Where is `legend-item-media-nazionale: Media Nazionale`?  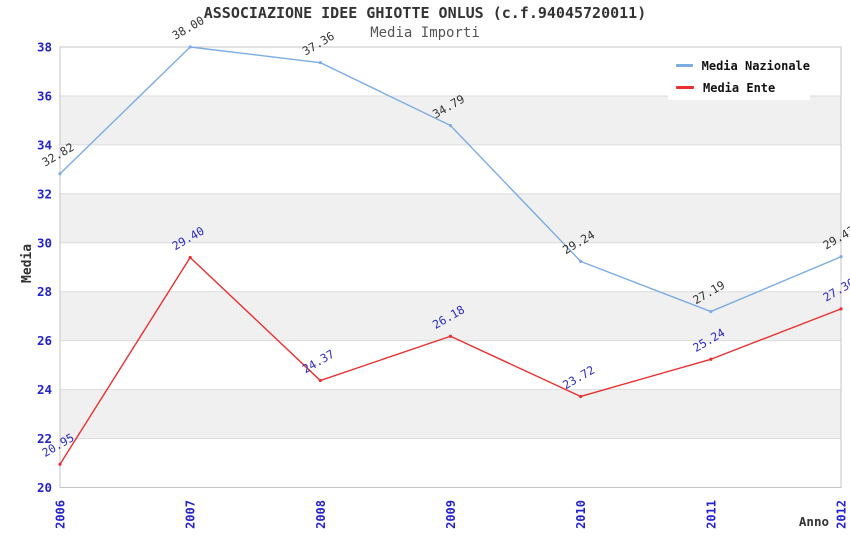 legend-item-media-nazionale: Media Nazionale is located at coordinates (743, 66).